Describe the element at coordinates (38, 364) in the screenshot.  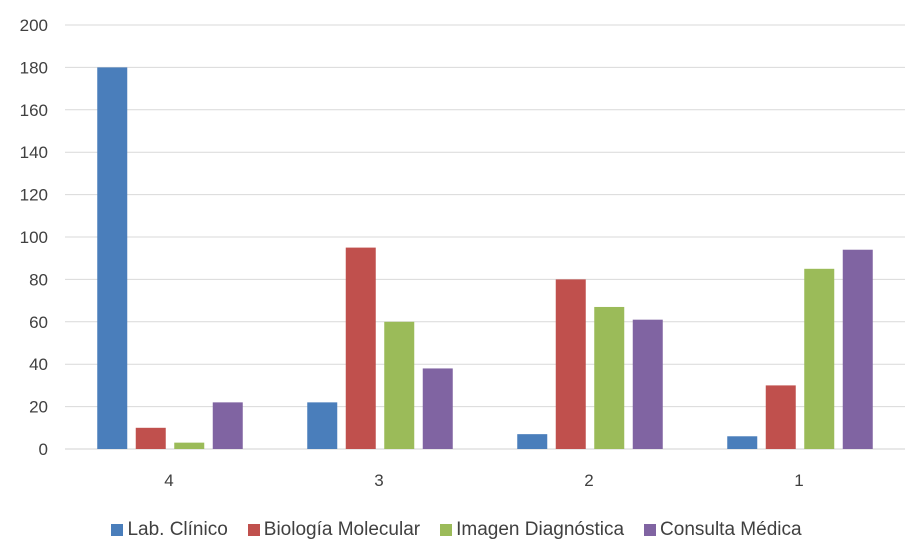
I see `y-tick-label: 40` at that location.